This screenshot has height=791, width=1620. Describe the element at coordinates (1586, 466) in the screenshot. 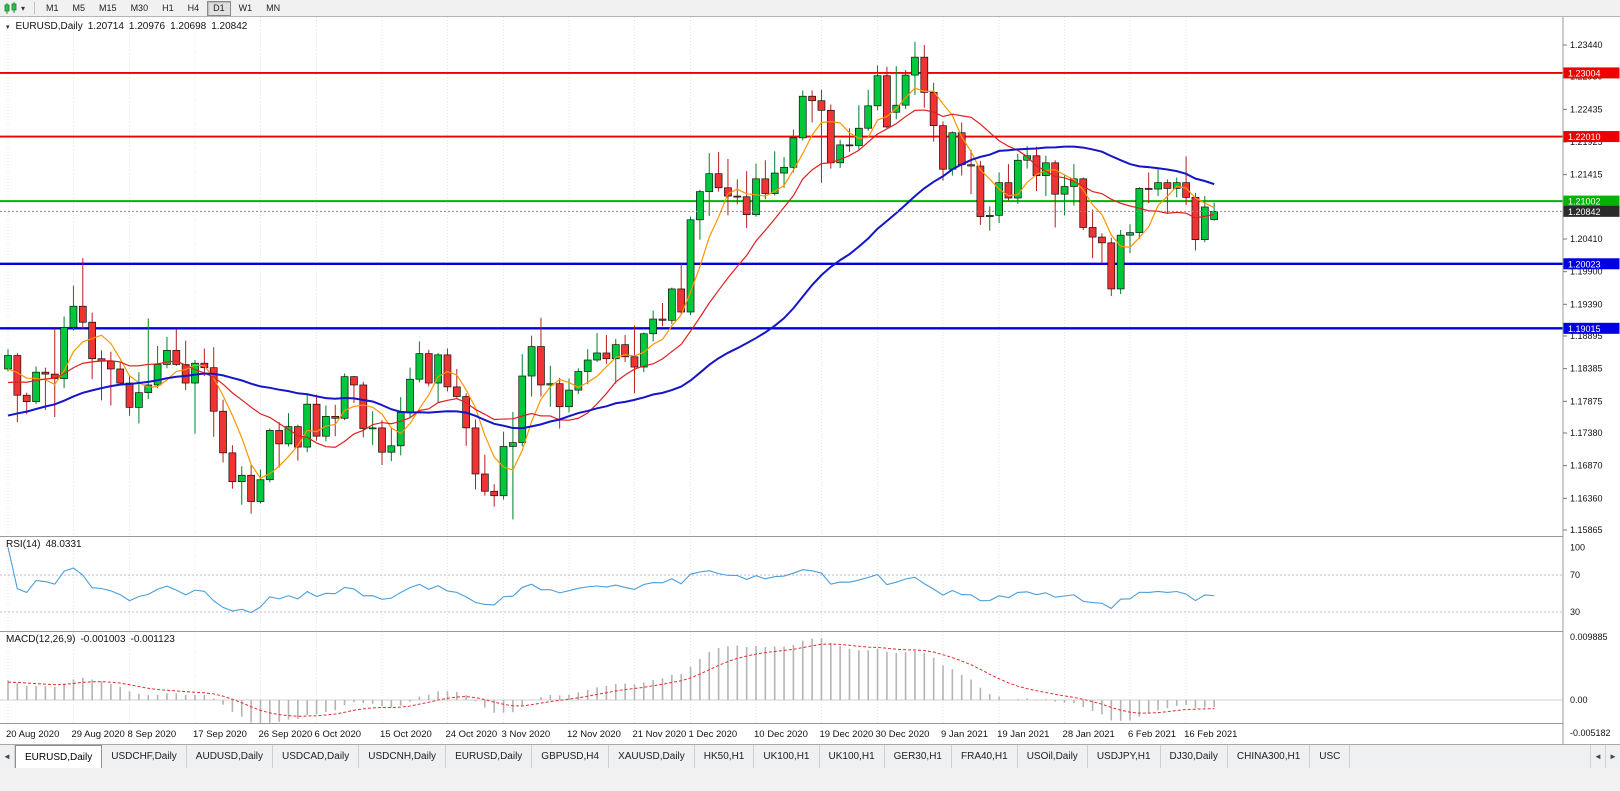

I see `price-axis-label: 1.16870` at that location.